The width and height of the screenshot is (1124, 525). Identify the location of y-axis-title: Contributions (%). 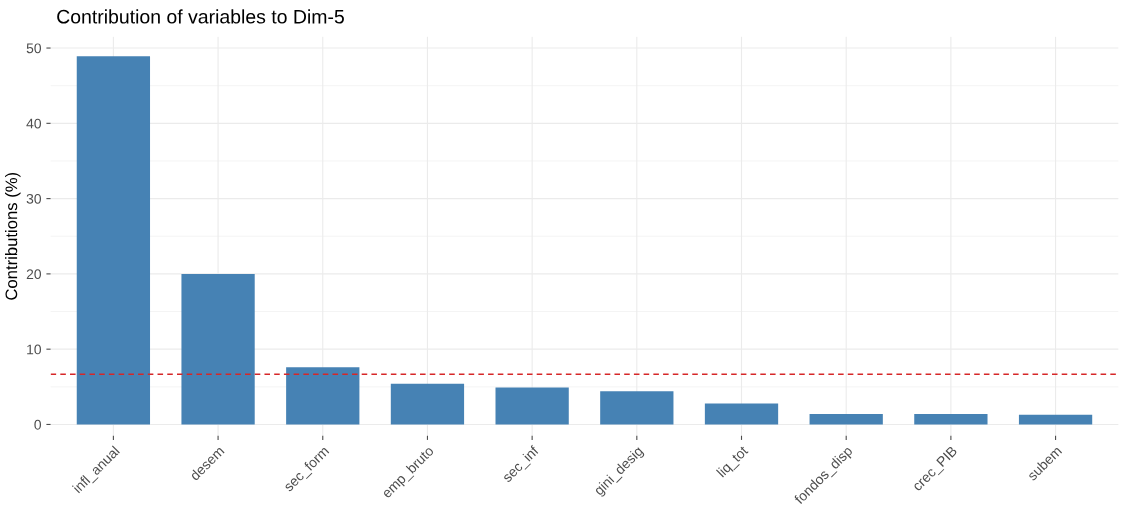
(13, 236).